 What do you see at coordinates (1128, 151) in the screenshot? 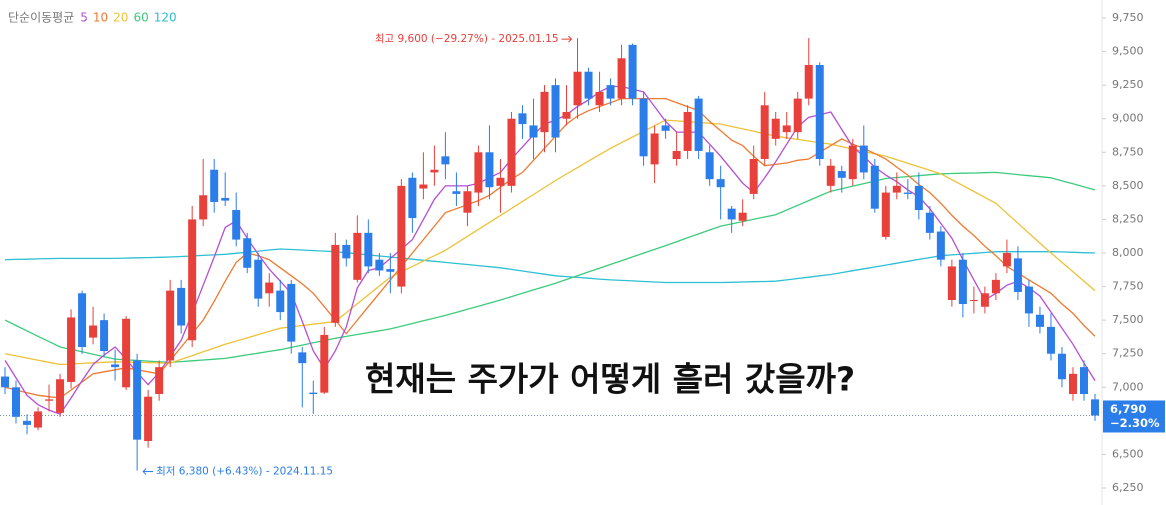
I see `y-tick-label: 8,750` at bounding box center [1128, 151].